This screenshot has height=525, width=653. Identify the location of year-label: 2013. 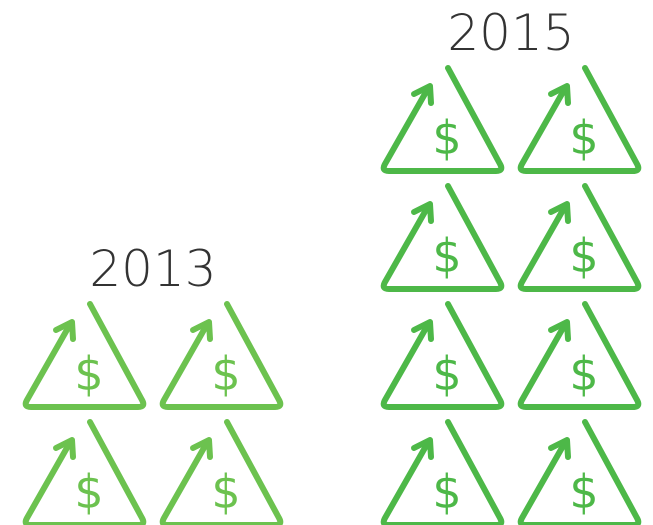
(152, 269).